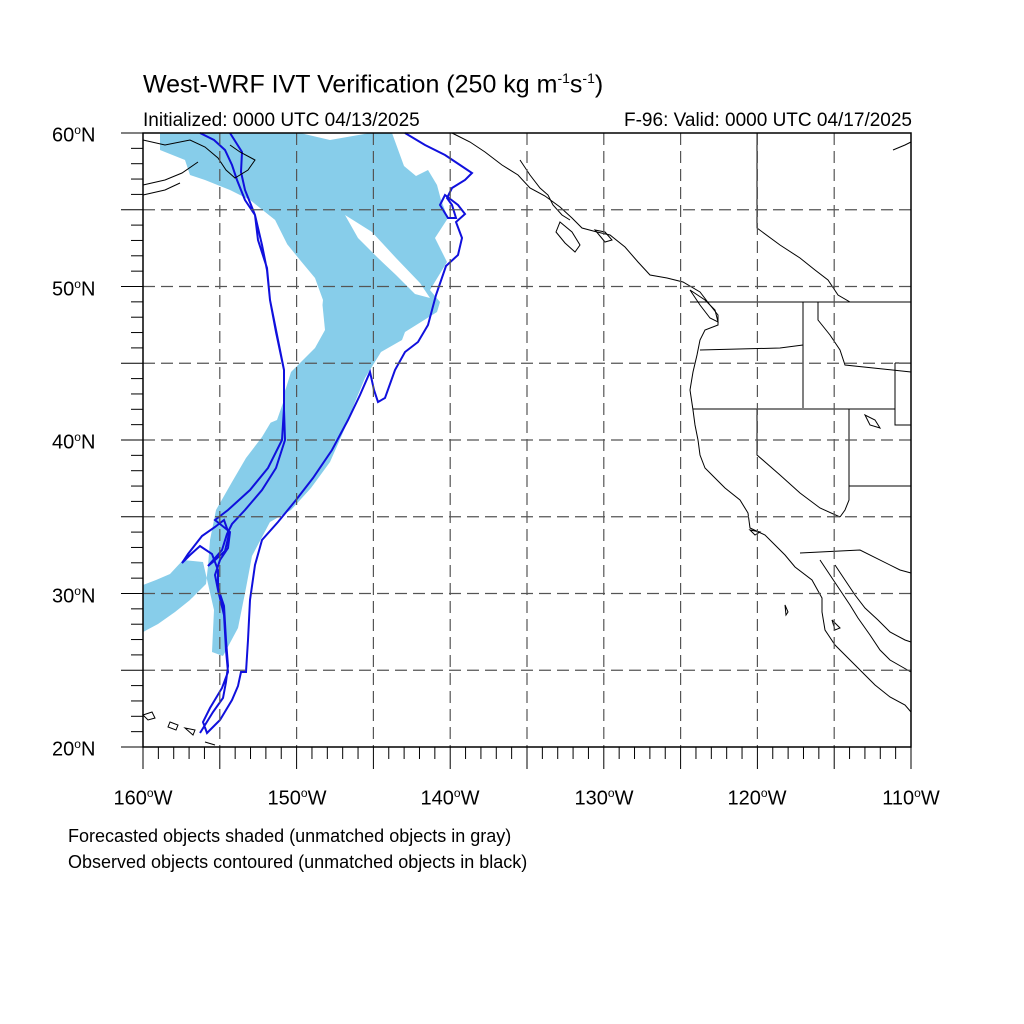 The height and width of the screenshot is (1024, 1024). I want to click on lat-label-20n: 20oN, so click(74, 749).